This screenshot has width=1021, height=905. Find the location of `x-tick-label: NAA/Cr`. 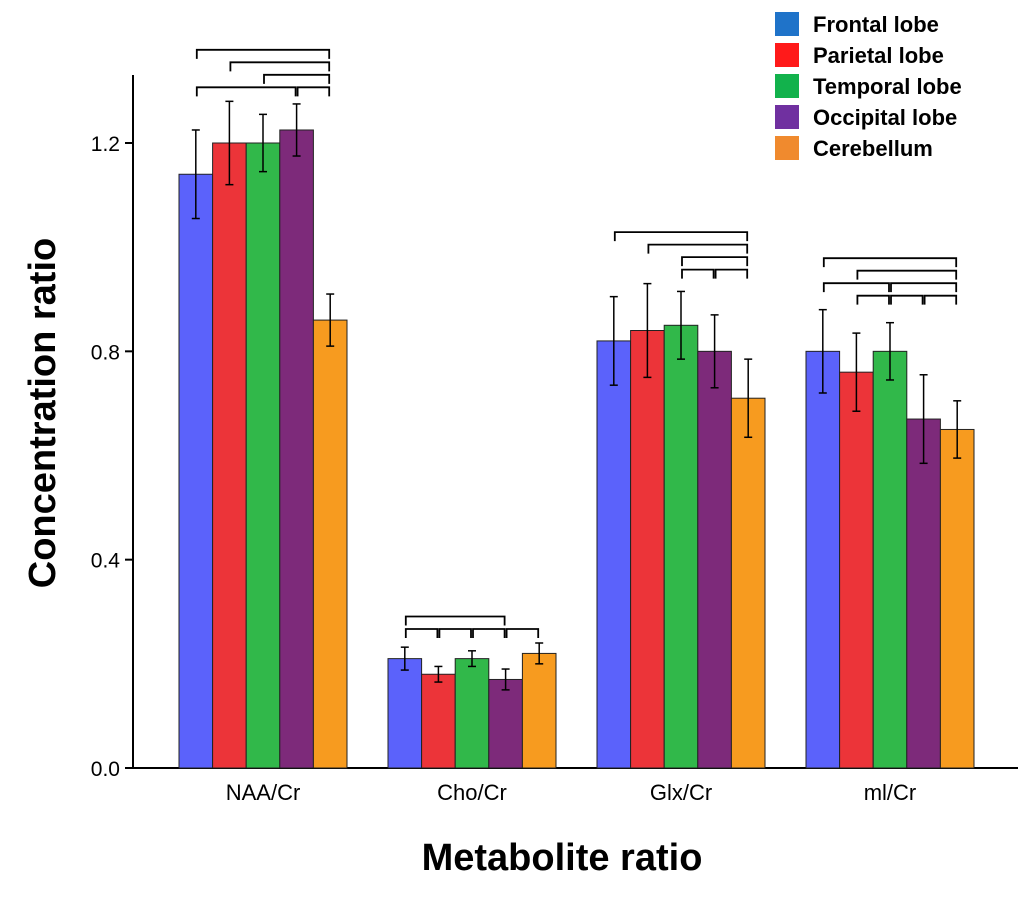

x-tick-label: NAA/Cr is located at coordinates (263, 792).